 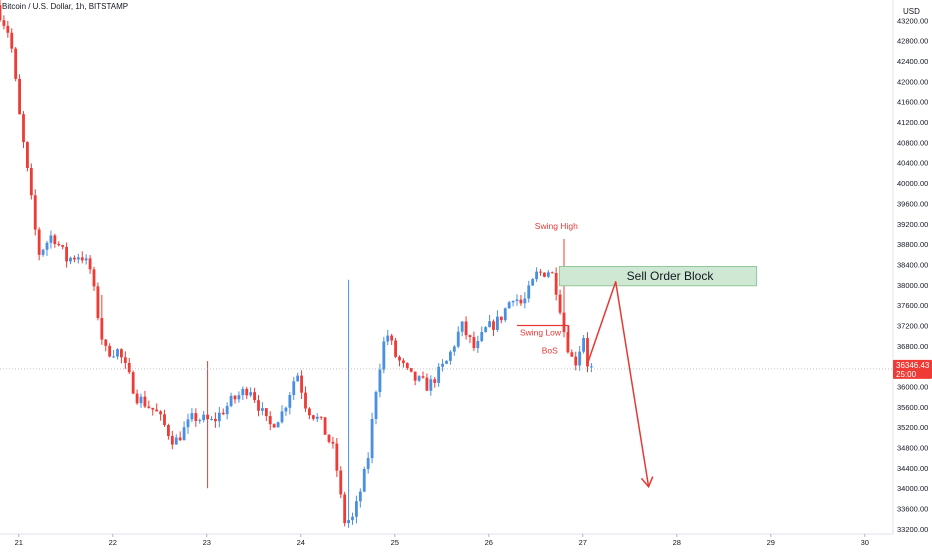 What do you see at coordinates (912, 346) in the screenshot?
I see `price-tick-label: 36800.00` at bounding box center [912, 346].